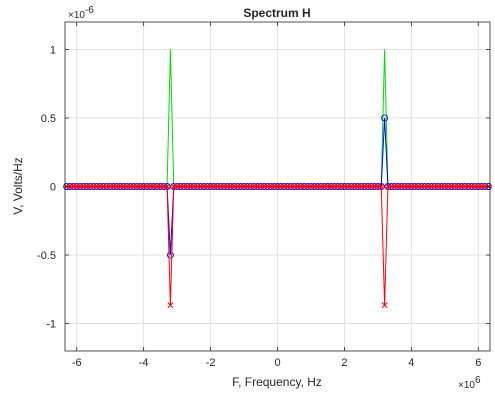 Image resolution: width=495 pixels, height=398 pixels. I want to click on y-tick-label: -0.5, so click(46, 256).